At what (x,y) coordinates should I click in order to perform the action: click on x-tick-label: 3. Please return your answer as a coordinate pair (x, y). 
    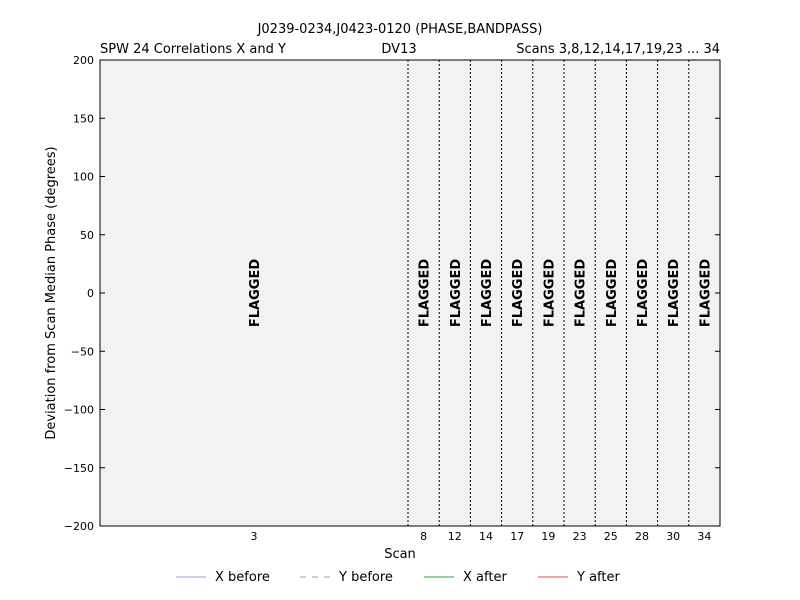
    Looking at the image, I should click on (254, 536).